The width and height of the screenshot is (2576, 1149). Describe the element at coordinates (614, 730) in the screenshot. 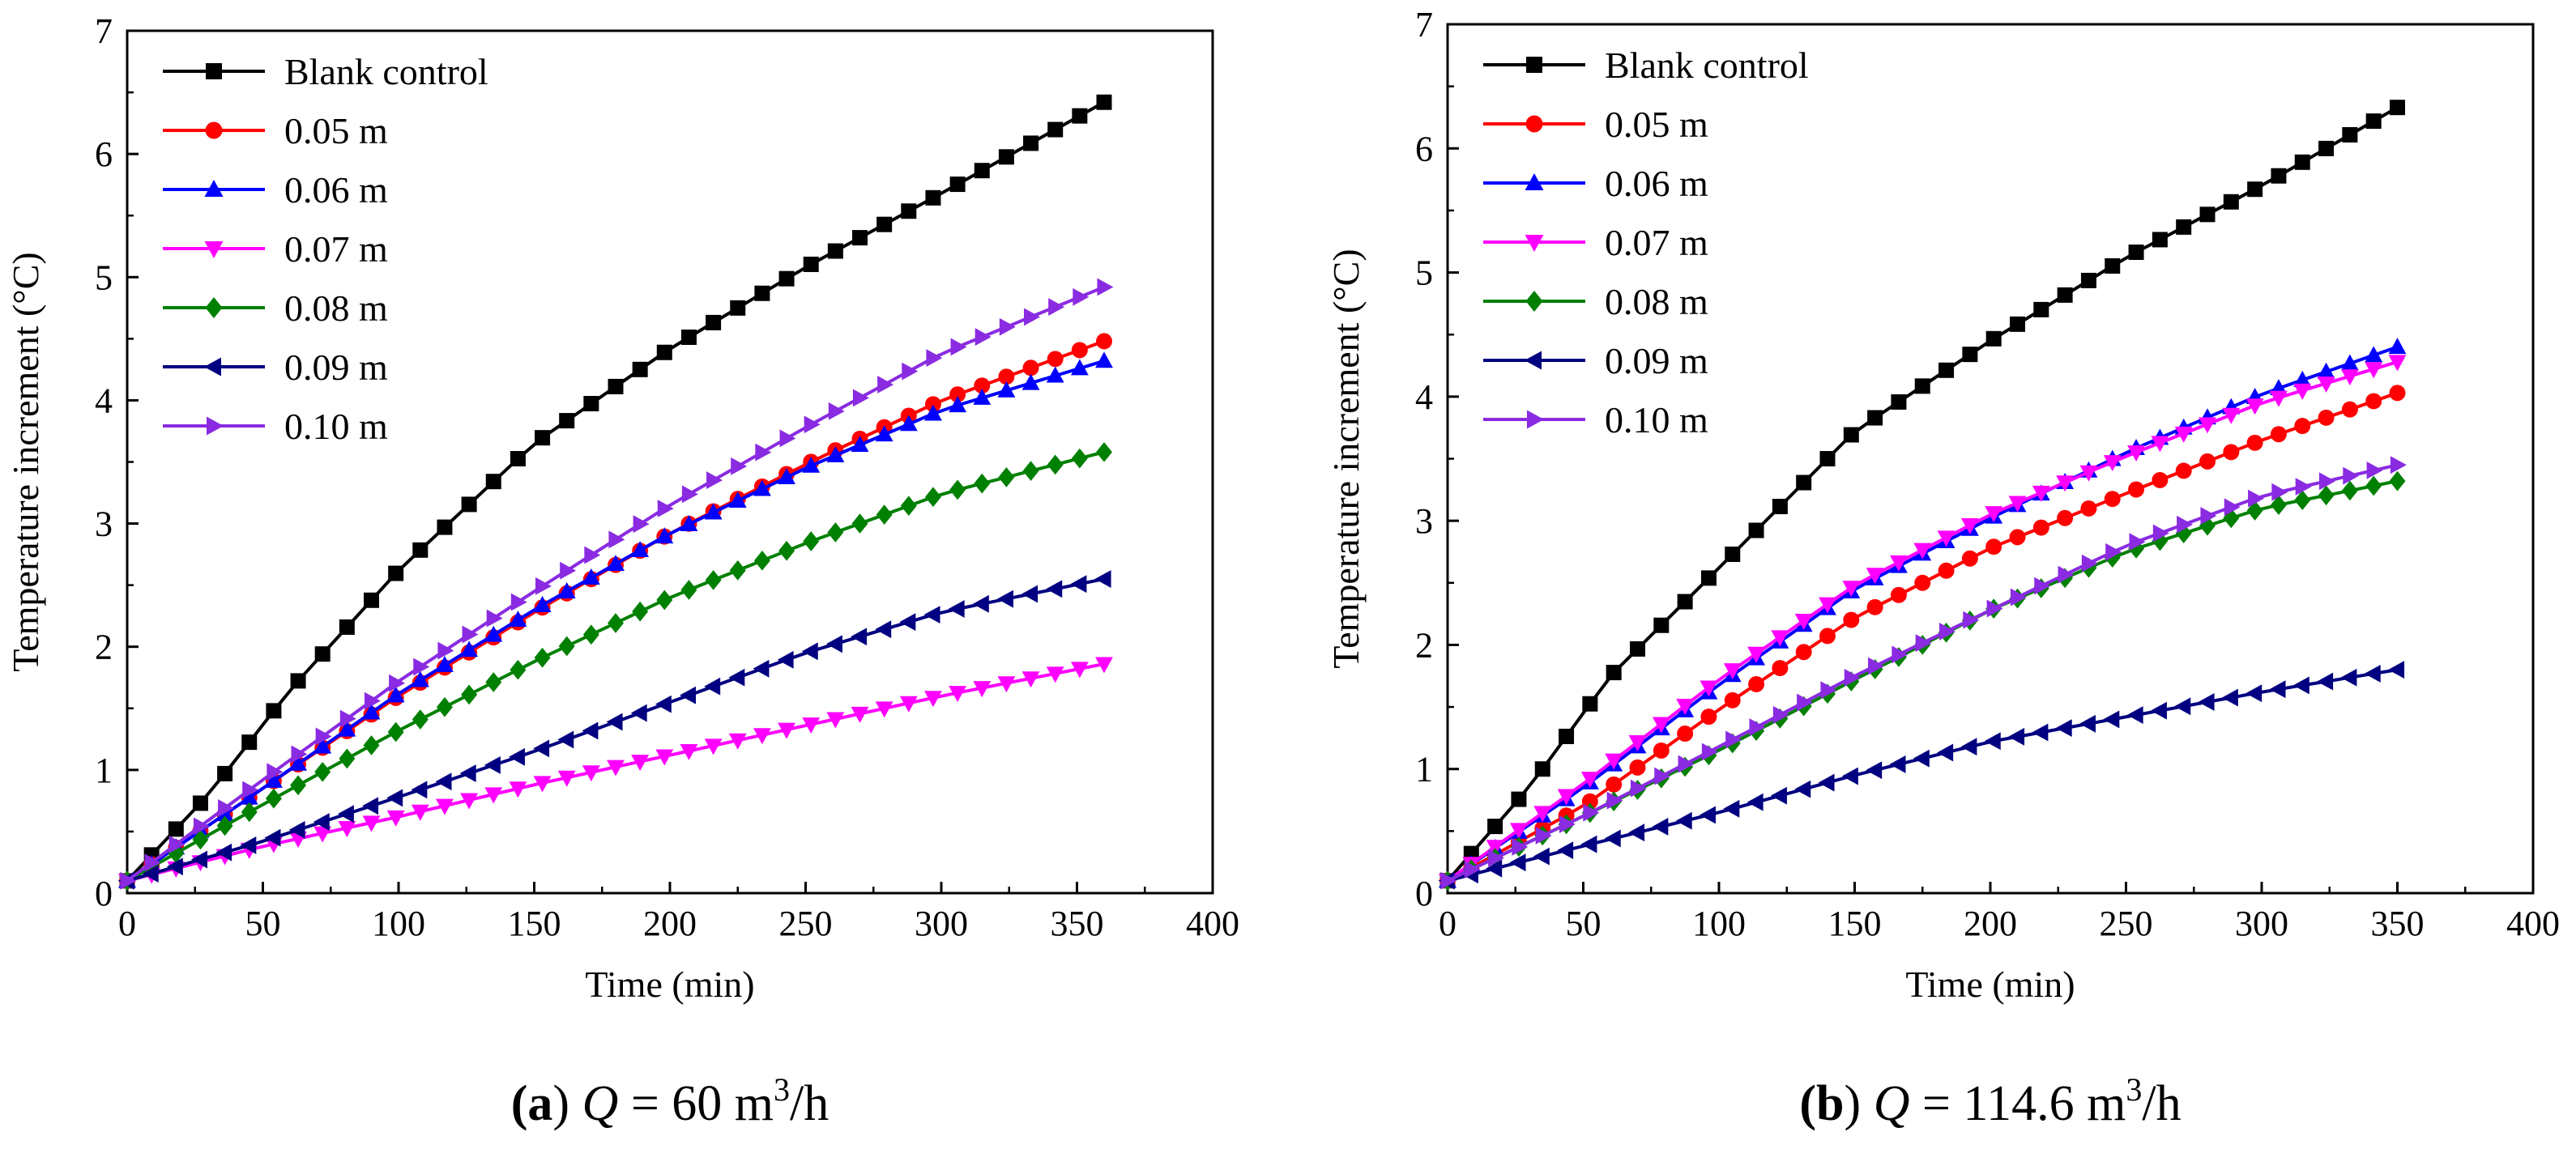

I see `series-0-09-m` at that location.